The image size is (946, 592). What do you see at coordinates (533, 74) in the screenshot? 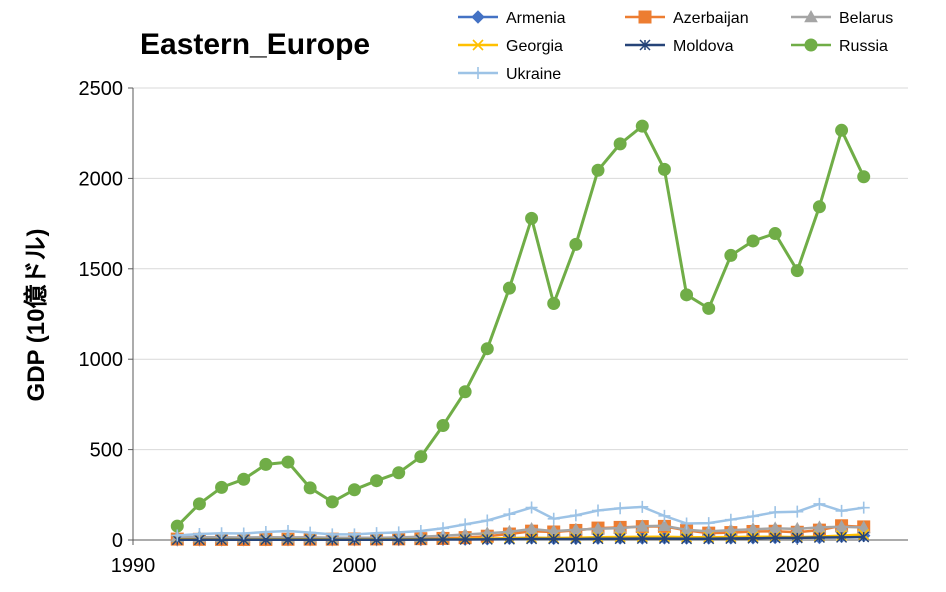
I see `legend-label: Ukraine` at bounding box center [533, 74].